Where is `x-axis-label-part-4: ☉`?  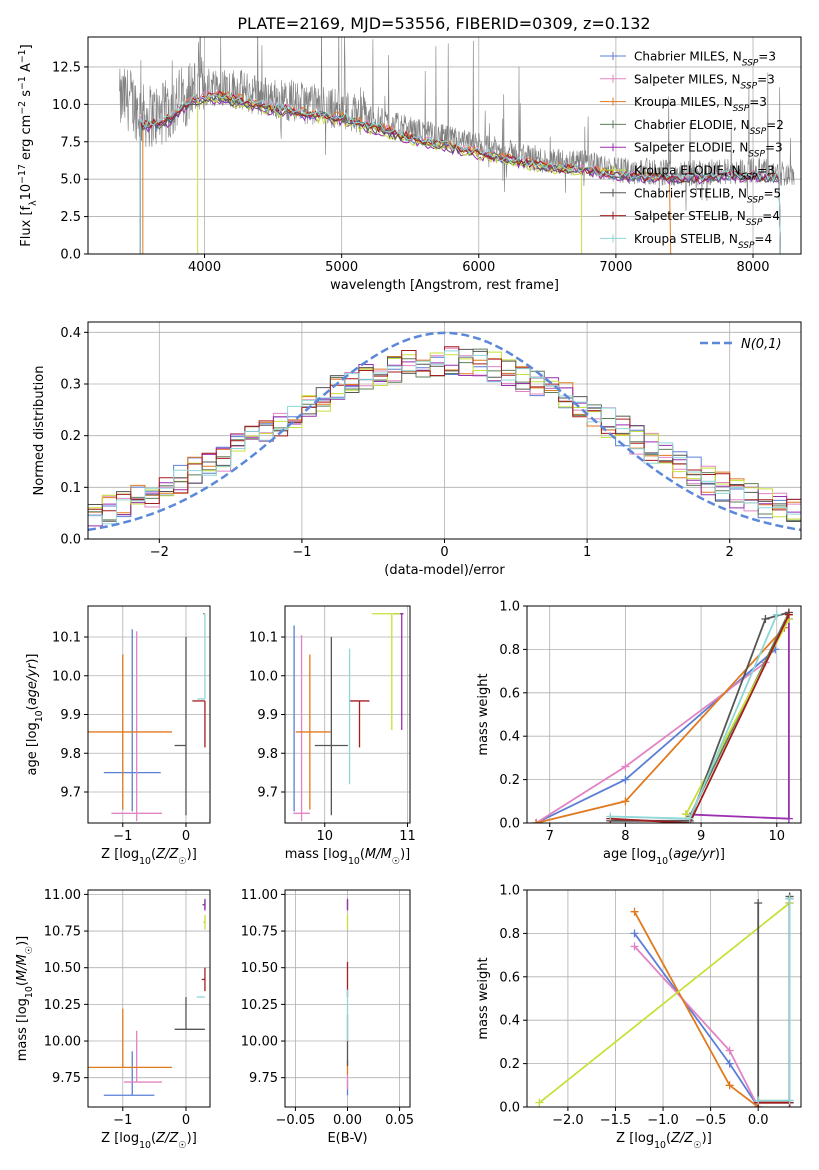 x-axis-label-part-4: ☉ is located at coordinates (182, 1145).